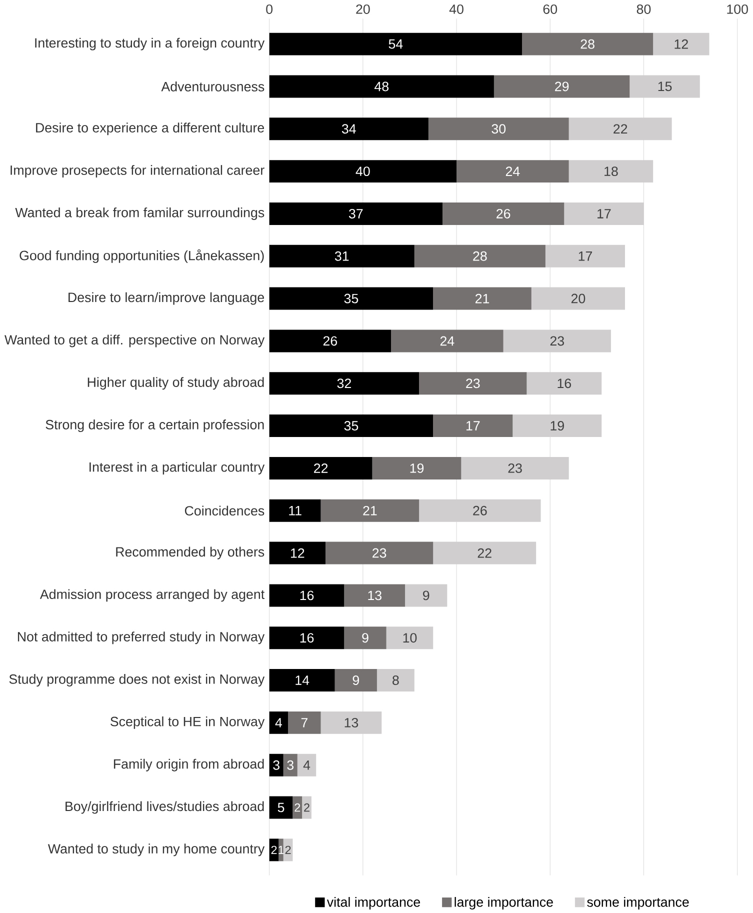 The width and height of the screenshot is (753, 913). What do you see at coordinates (363, 9) in the screenshot?
I see `x-tick-label: 20` at bounding box center [363, 9].